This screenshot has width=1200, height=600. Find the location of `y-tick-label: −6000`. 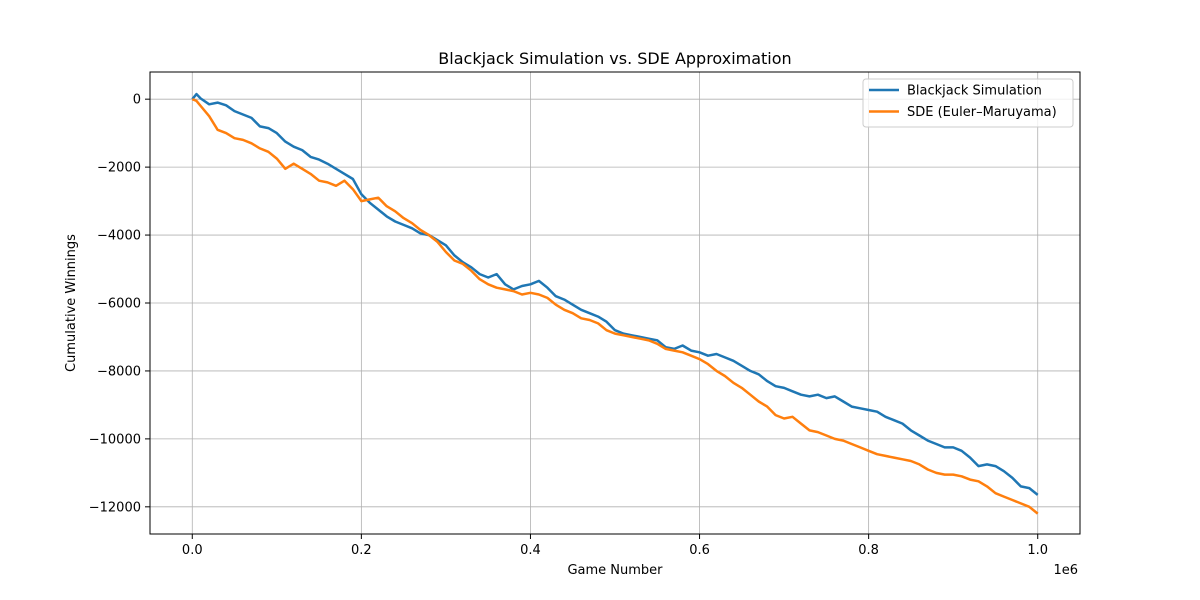

y-tick-label: −6000 is located at coordinates (119, 304).